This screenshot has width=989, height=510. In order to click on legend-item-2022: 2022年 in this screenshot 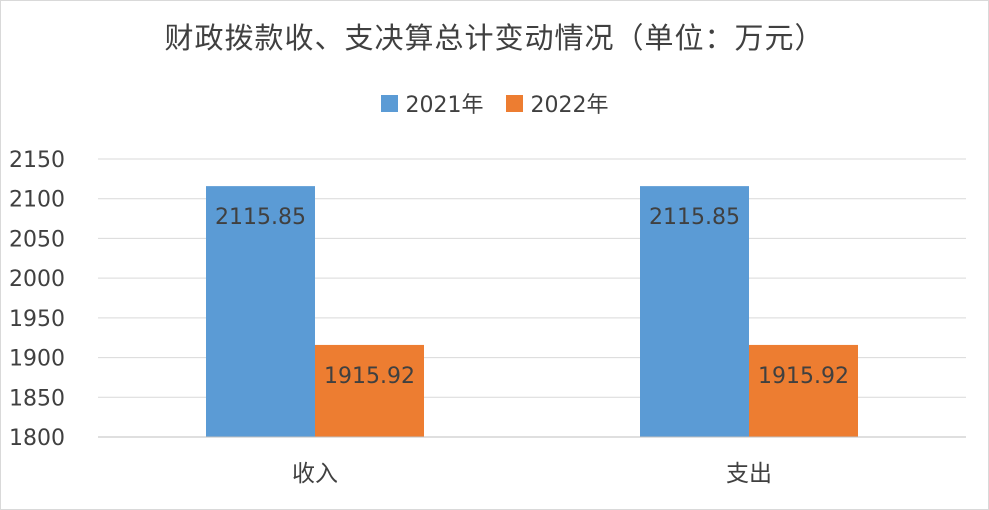, I will do `click(557, 103)`.